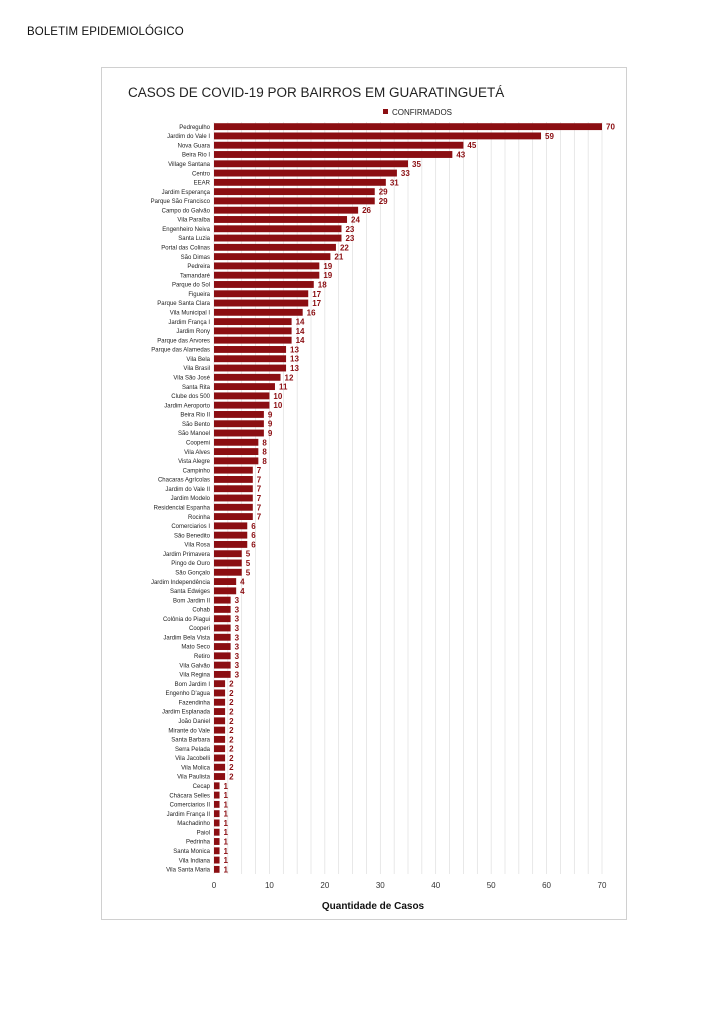 The height and width of the screenshot is (1024, 723). Describe the element at coordinates (194, 666) in the screenshot. I see `category-label: Vila Galvão` at that location.